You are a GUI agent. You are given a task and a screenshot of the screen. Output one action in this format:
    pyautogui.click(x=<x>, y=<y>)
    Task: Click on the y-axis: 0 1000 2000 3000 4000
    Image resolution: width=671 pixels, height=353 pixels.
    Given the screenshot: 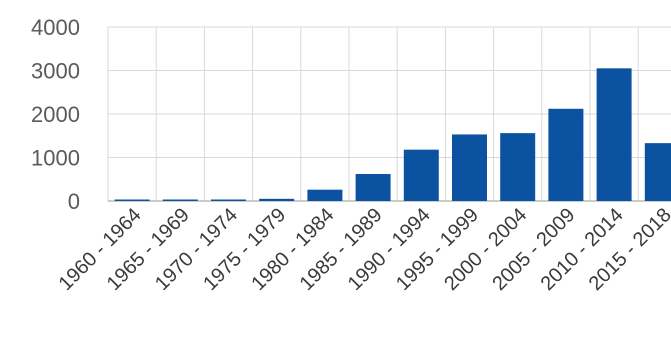 What is the action you would take?
    pyautogui.click(x=55, y=114)
    